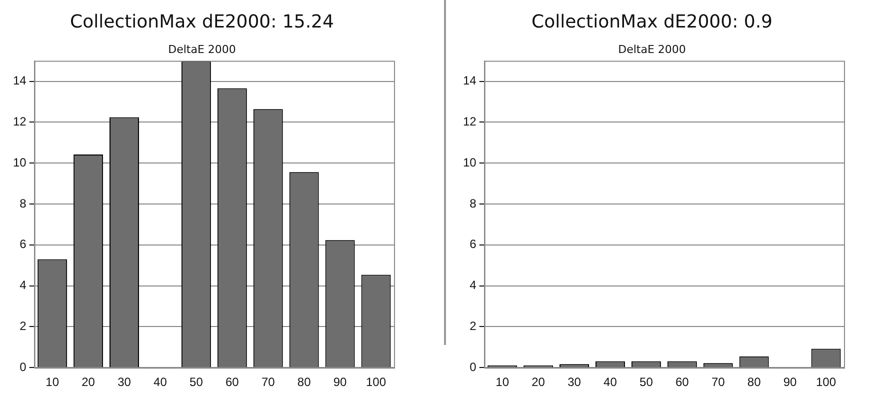 This screenshot has width=880, height=397. Describe the element at coordinates (652, 21) in the screenshot. I see `chart-title: CollectionMax dE2000: 0.9` at that location.